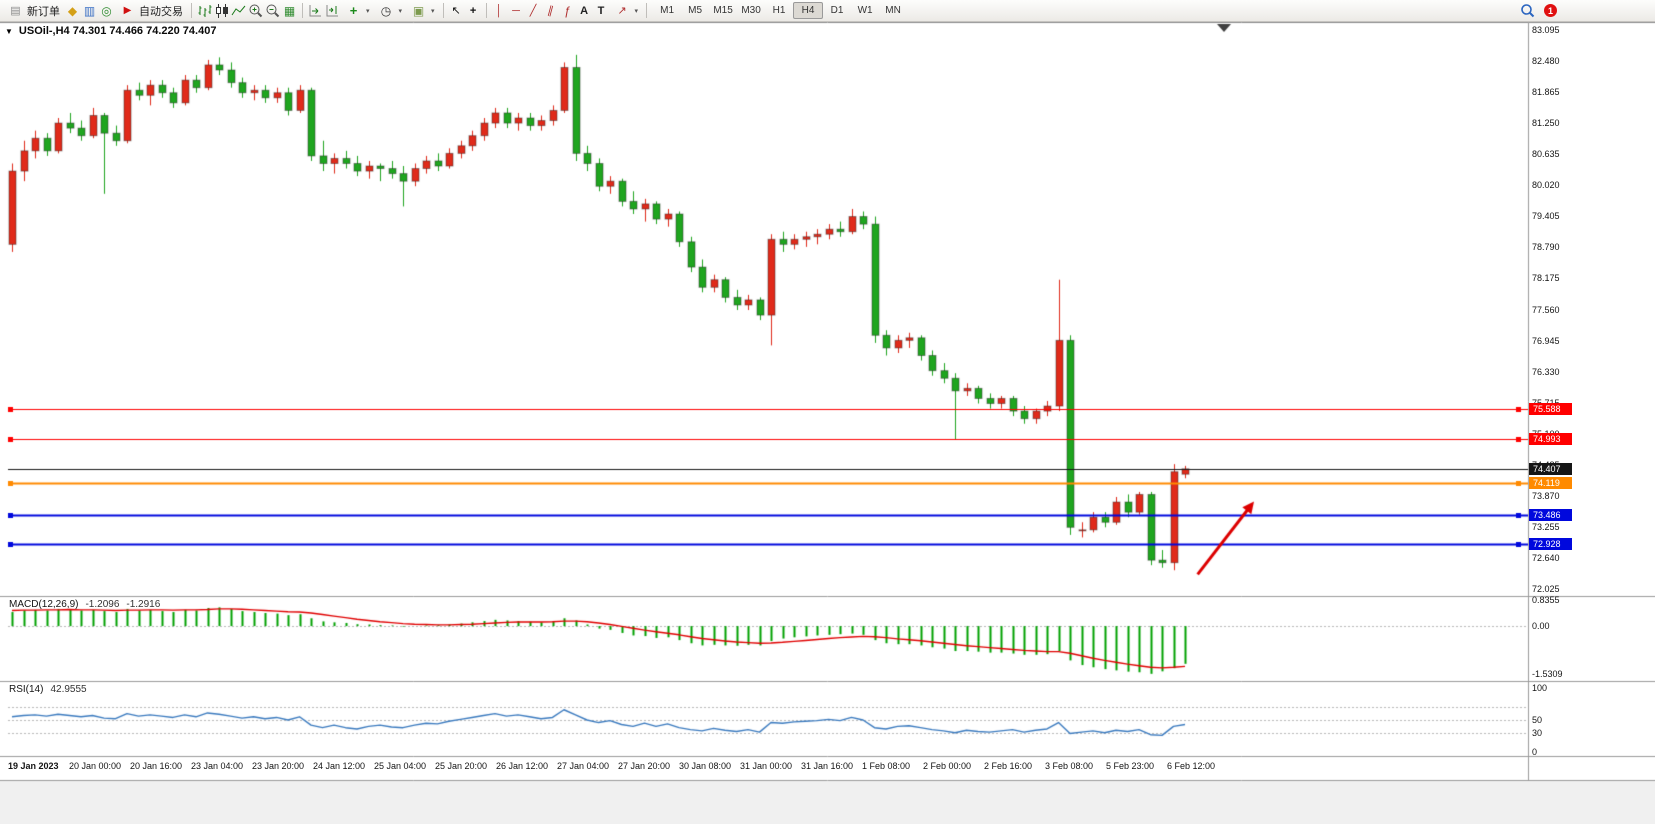 The height and width of the screenshot is (824, 1655). What do you see at coordinates (893, 10) in the screenshot?
I see `timeframe-button-mn: MN` at bounding box center [893, 10].